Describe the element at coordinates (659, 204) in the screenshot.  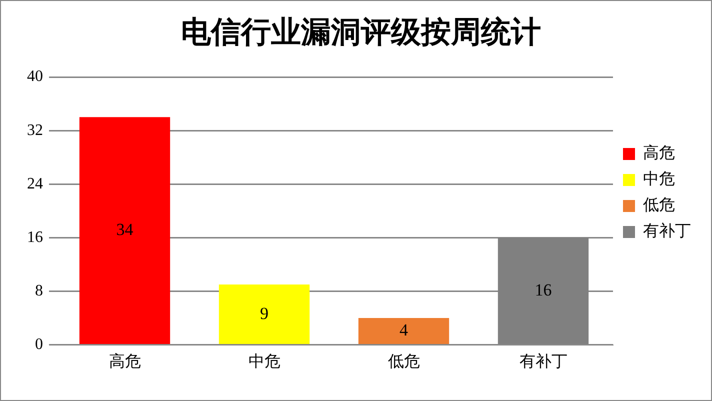
I see `legend-label: 低危` at that location.